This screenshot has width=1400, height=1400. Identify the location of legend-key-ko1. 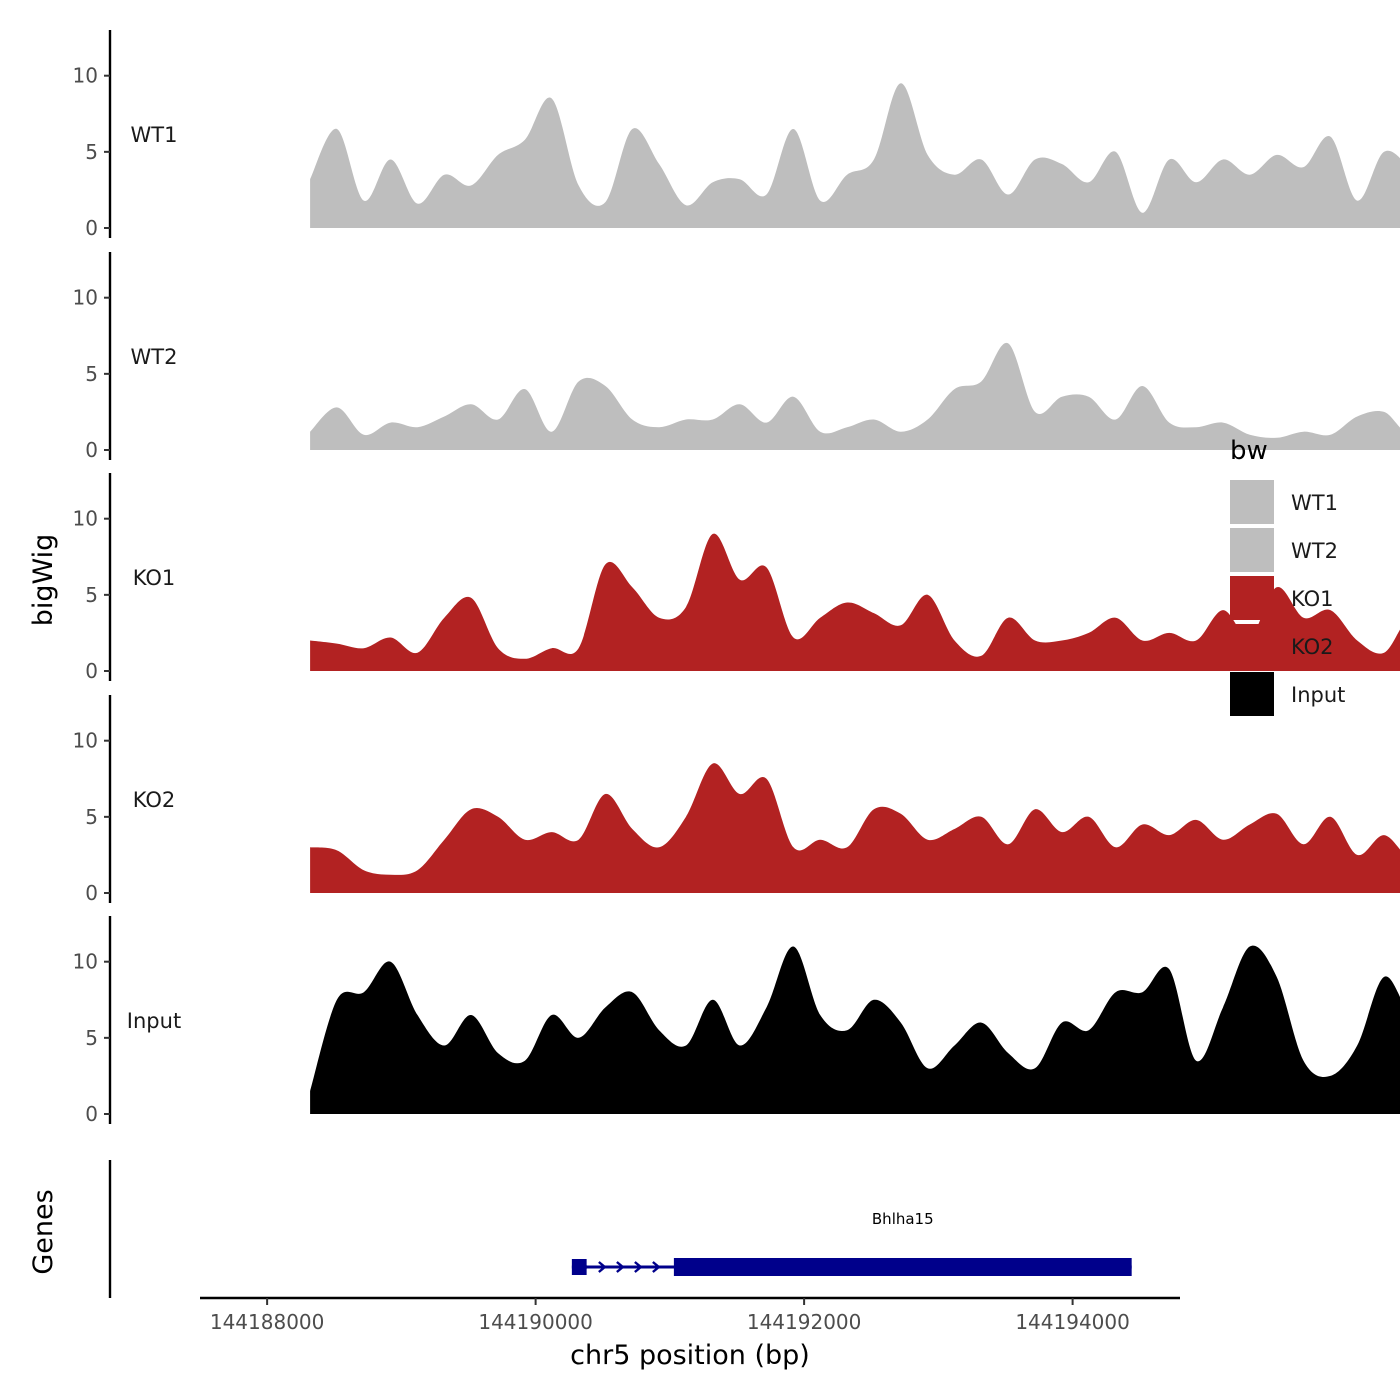
(1252, 598).